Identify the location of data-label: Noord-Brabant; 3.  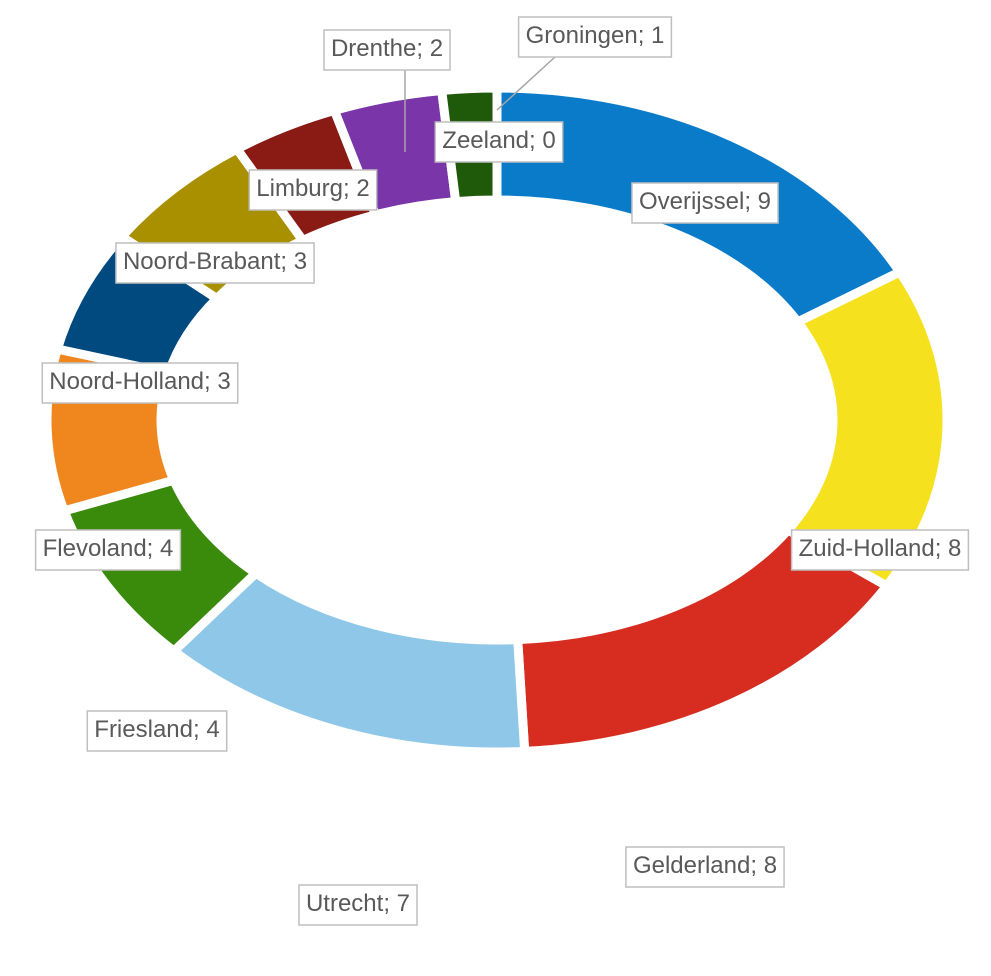
(215, 263).